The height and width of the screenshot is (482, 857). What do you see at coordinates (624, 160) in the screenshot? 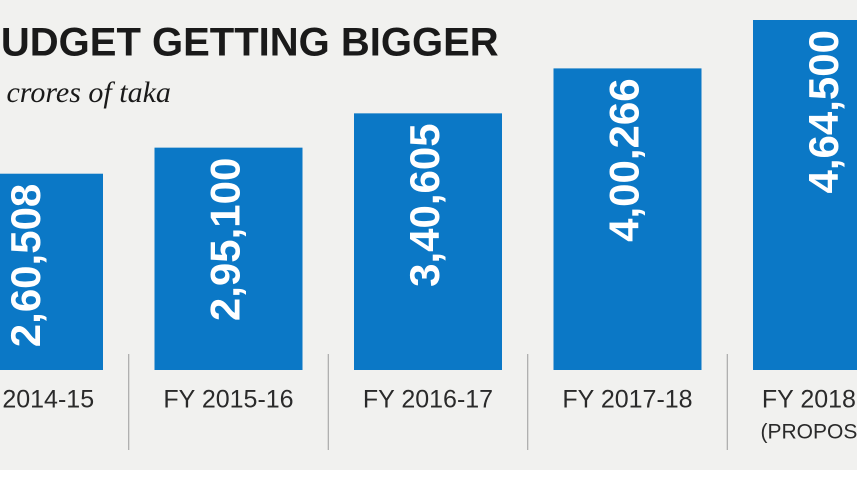
I see `value-label: 4,00,266` at bounding box center [624, 160].